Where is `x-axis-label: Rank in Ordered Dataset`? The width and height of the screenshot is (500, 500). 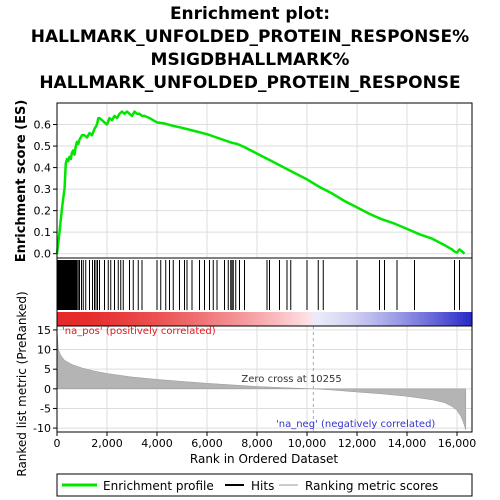 x-axis-label: Rank in Ordered Dataset is located at coordinates (264, 459).